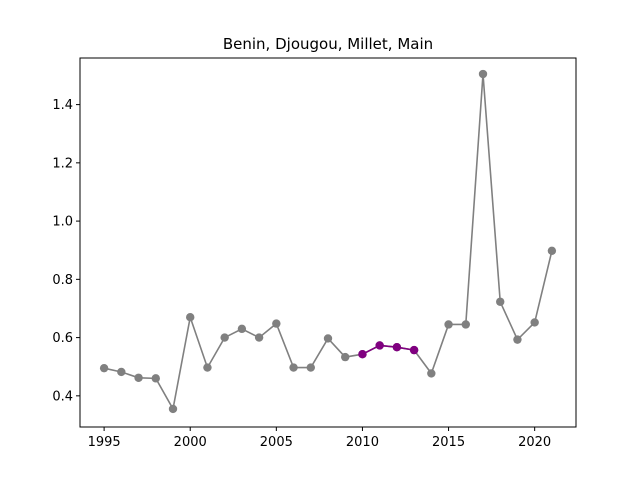 This screenshot has height=480, width=640. I want to click on data-point-0-2003, so click(242, 329).